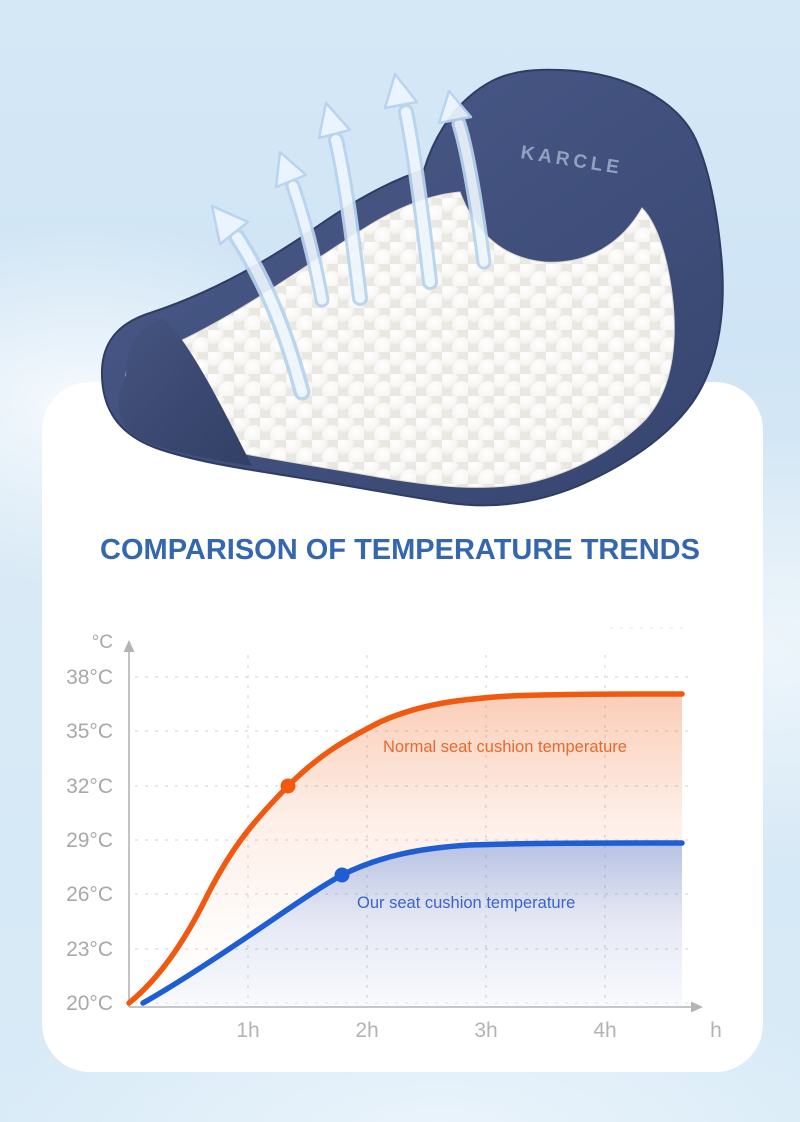  What do you see at coordinates (129, 646) in the screenshot?
I see `y-axis-arrow-icon` at bounding box center [129, 646].